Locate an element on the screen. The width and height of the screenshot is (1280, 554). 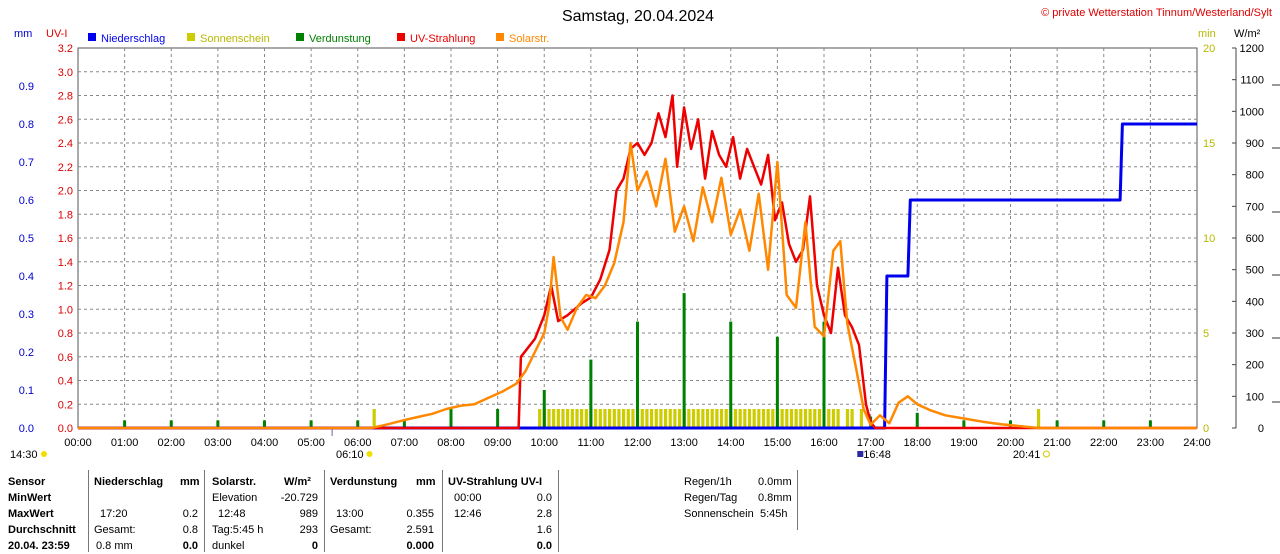
uv-tick-label: 0.2 is located at coordinates (65, 405).